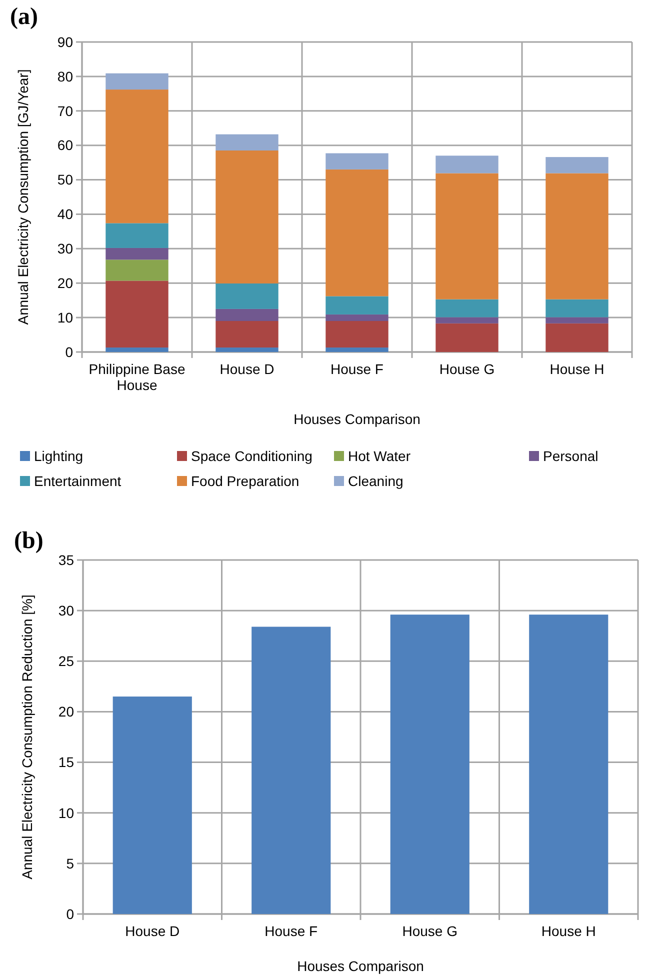 This screenshot has height=975, width=646. Describe the element at coordinates (66, 661) in the screenshot. I see `y-tick-label: 25` at that location.